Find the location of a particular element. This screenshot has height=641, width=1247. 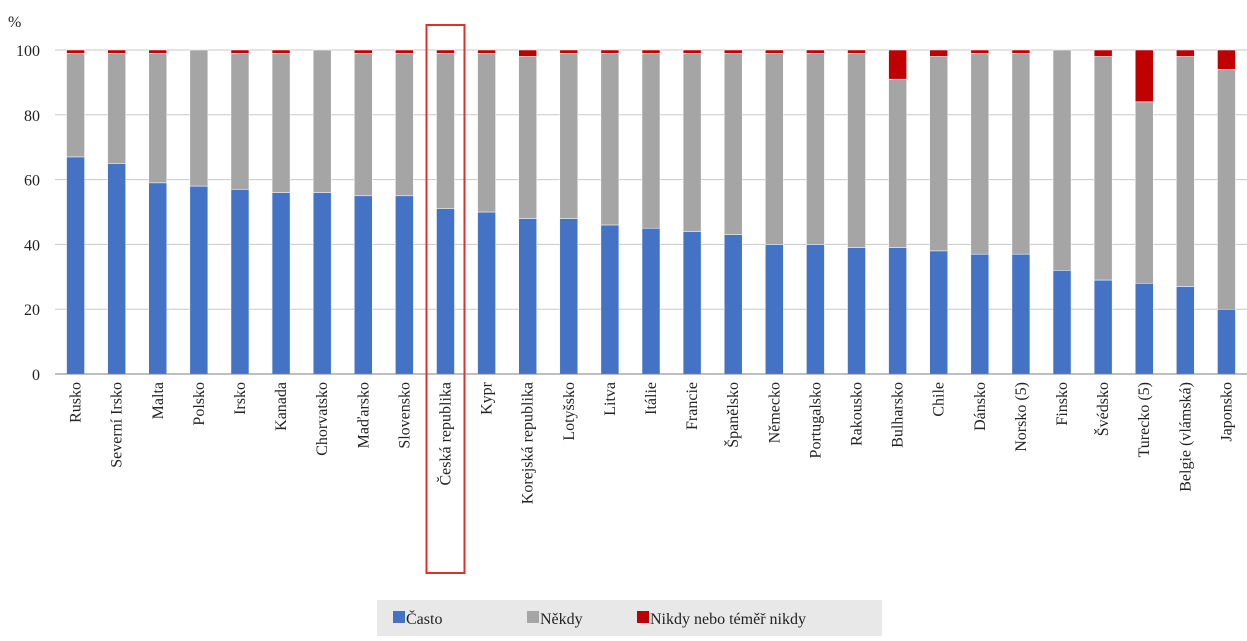

legend-background is located at coordinates (629, 618).